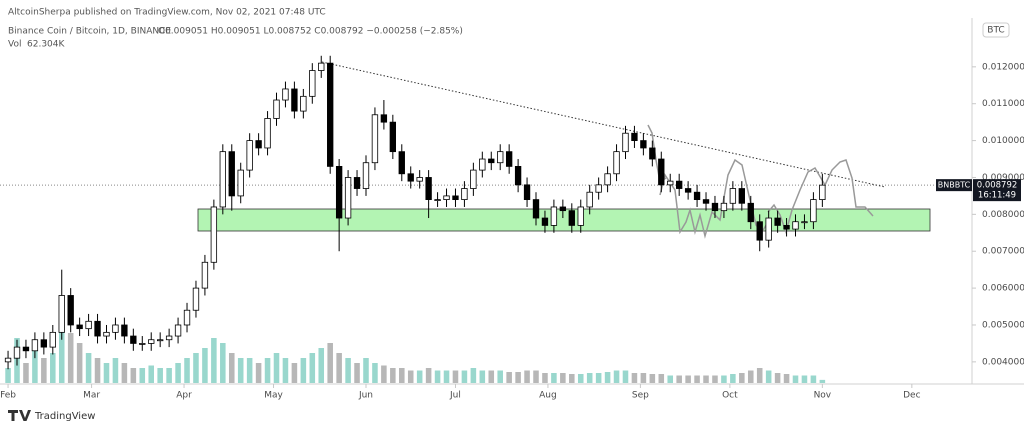  I want to click on currency-box, so click(996, 30).